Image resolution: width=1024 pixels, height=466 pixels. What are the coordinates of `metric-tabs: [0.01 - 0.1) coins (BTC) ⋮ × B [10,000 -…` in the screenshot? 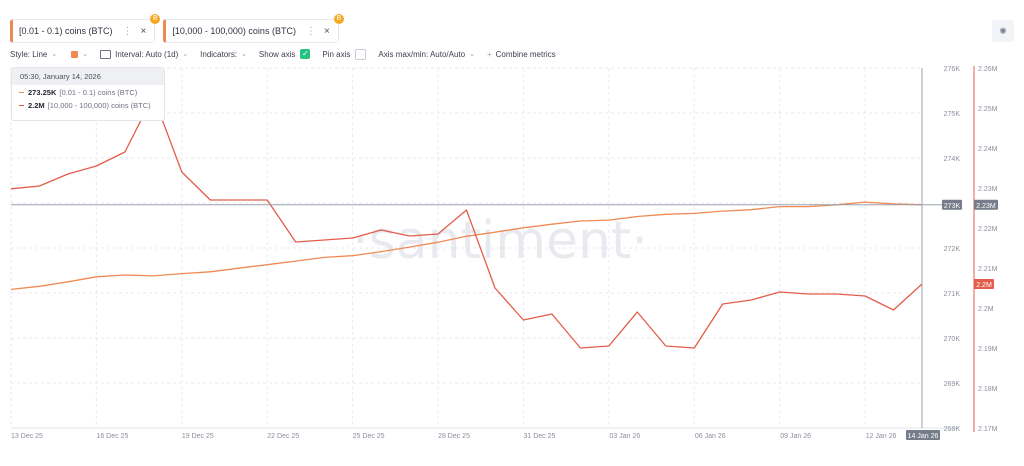 It's located at (177, 28).